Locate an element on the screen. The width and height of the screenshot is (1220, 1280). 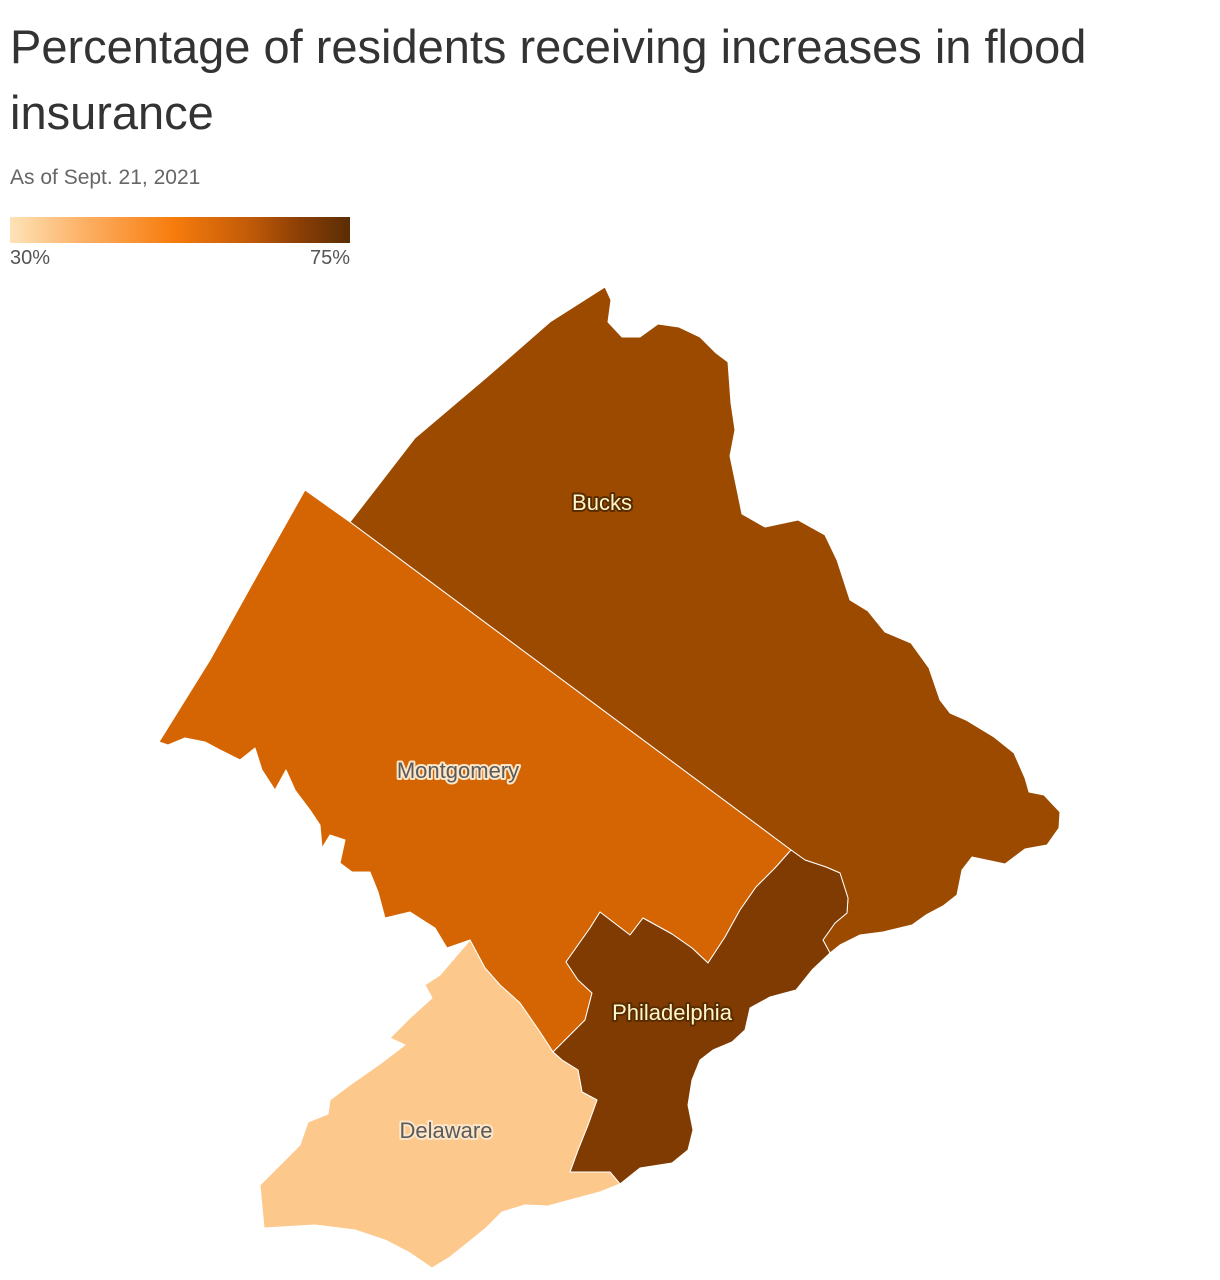
label-philadelphia: Philadelphia is located at coordinates (672, 1012).